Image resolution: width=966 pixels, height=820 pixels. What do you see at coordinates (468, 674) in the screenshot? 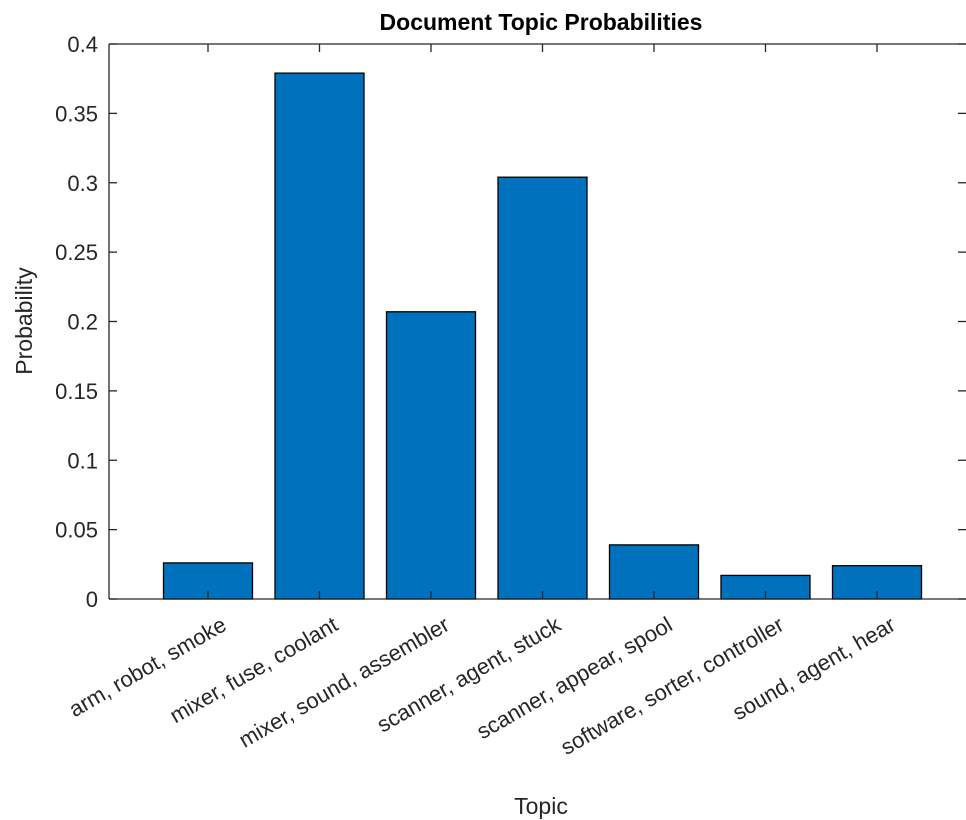
I see `x-tick-label: scanner, agent, stuck` at bounding box center [468, 674].